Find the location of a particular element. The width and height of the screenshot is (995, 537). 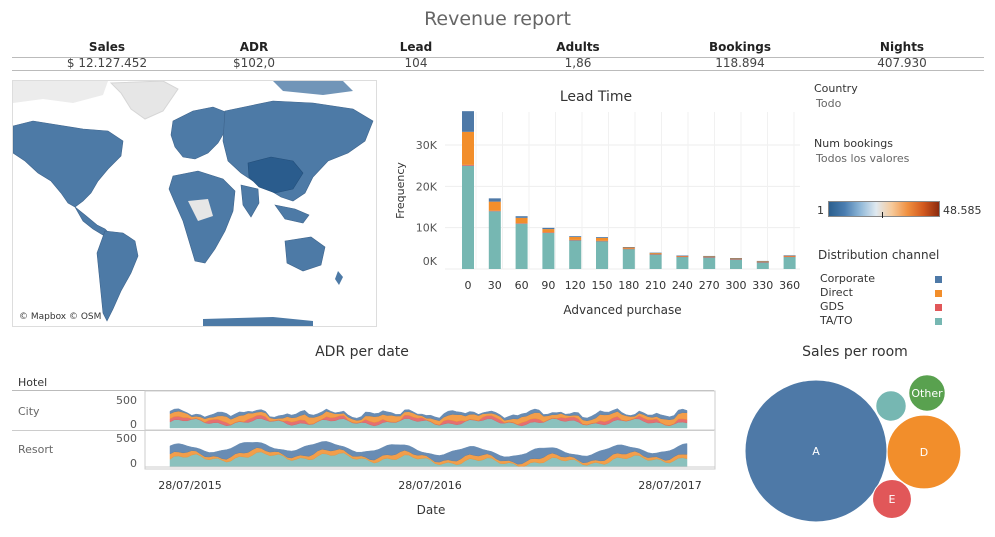

map-region-africa-grey is located at coordinates (200, 210).